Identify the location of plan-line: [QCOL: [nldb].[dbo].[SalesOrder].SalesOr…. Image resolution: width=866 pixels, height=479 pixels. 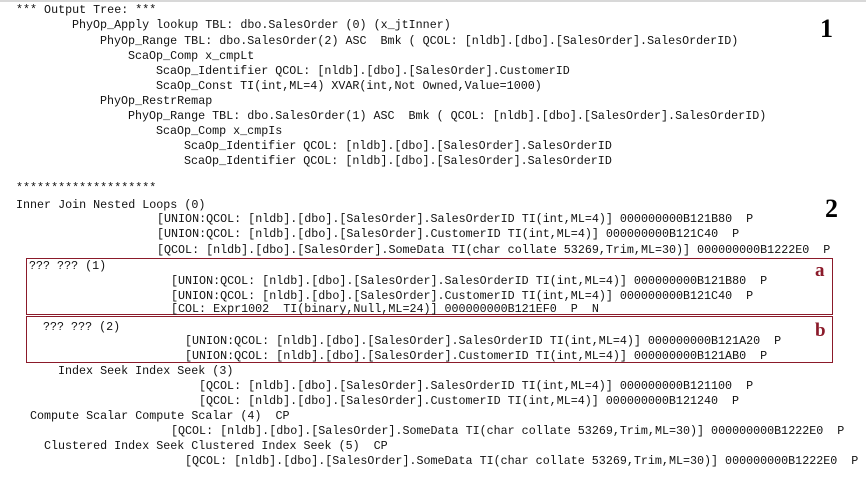
(476, 386).